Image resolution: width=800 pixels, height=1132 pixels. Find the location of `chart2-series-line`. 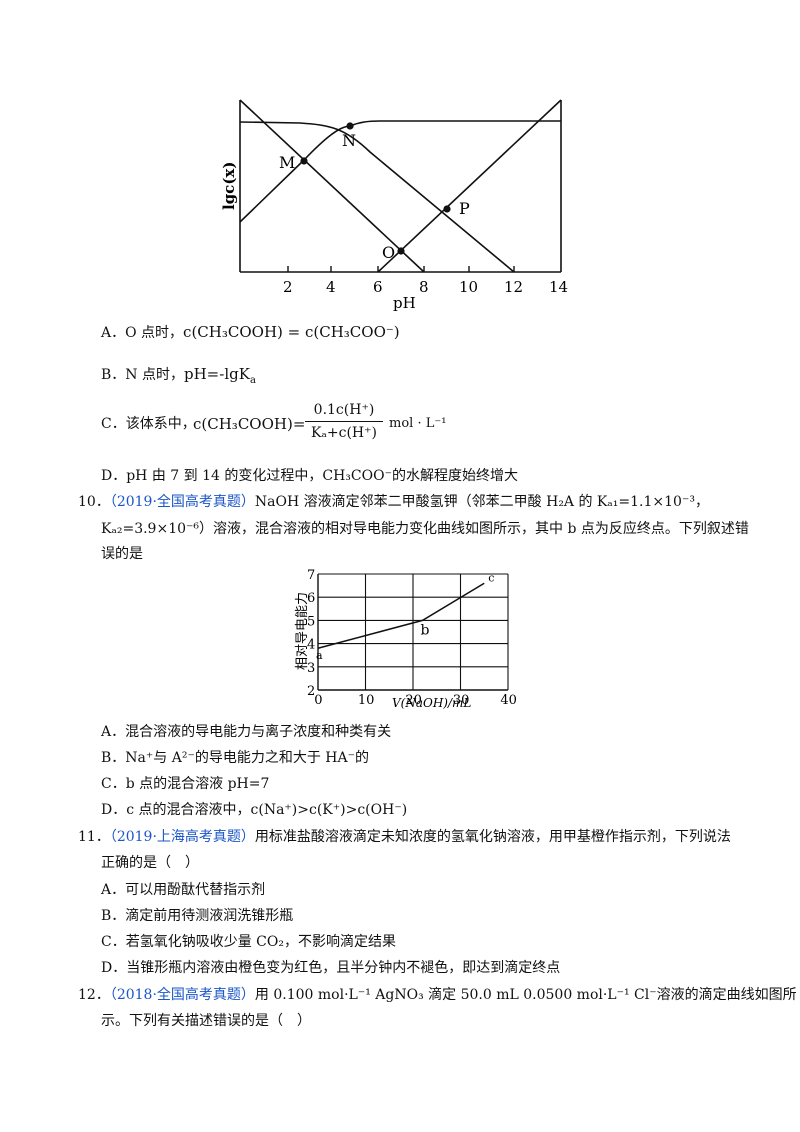

chart2-series-line is located at coordinates (401, 615).